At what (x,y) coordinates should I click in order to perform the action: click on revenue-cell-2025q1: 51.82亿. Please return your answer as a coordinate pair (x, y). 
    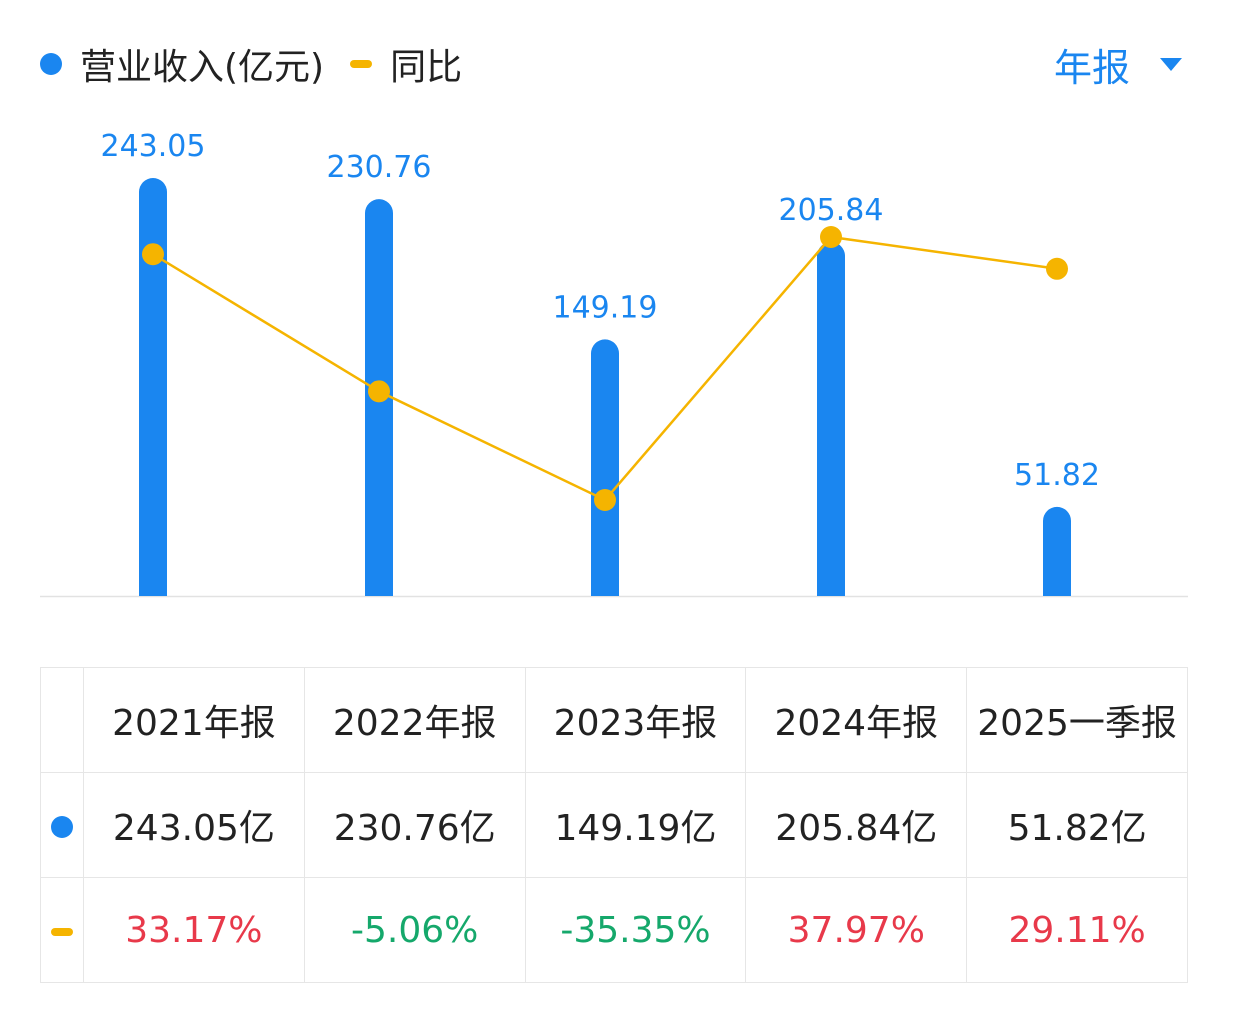
    Looking at the image, I should click on (1077, 825).